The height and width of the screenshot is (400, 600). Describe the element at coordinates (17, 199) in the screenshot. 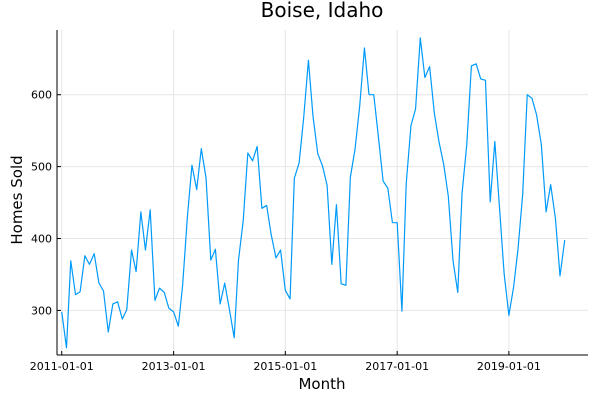

I see `y-axis-label: Homes Sold` at that location.